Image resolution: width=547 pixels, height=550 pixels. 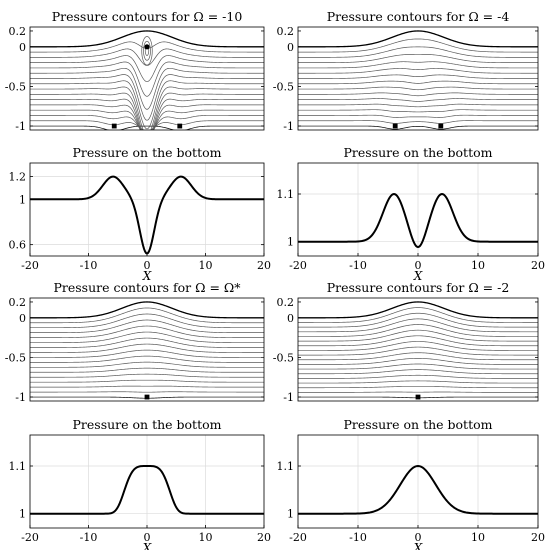 I want to click on panel-title: Pressure contours for Ω = -4, so click(x=418, y=16).